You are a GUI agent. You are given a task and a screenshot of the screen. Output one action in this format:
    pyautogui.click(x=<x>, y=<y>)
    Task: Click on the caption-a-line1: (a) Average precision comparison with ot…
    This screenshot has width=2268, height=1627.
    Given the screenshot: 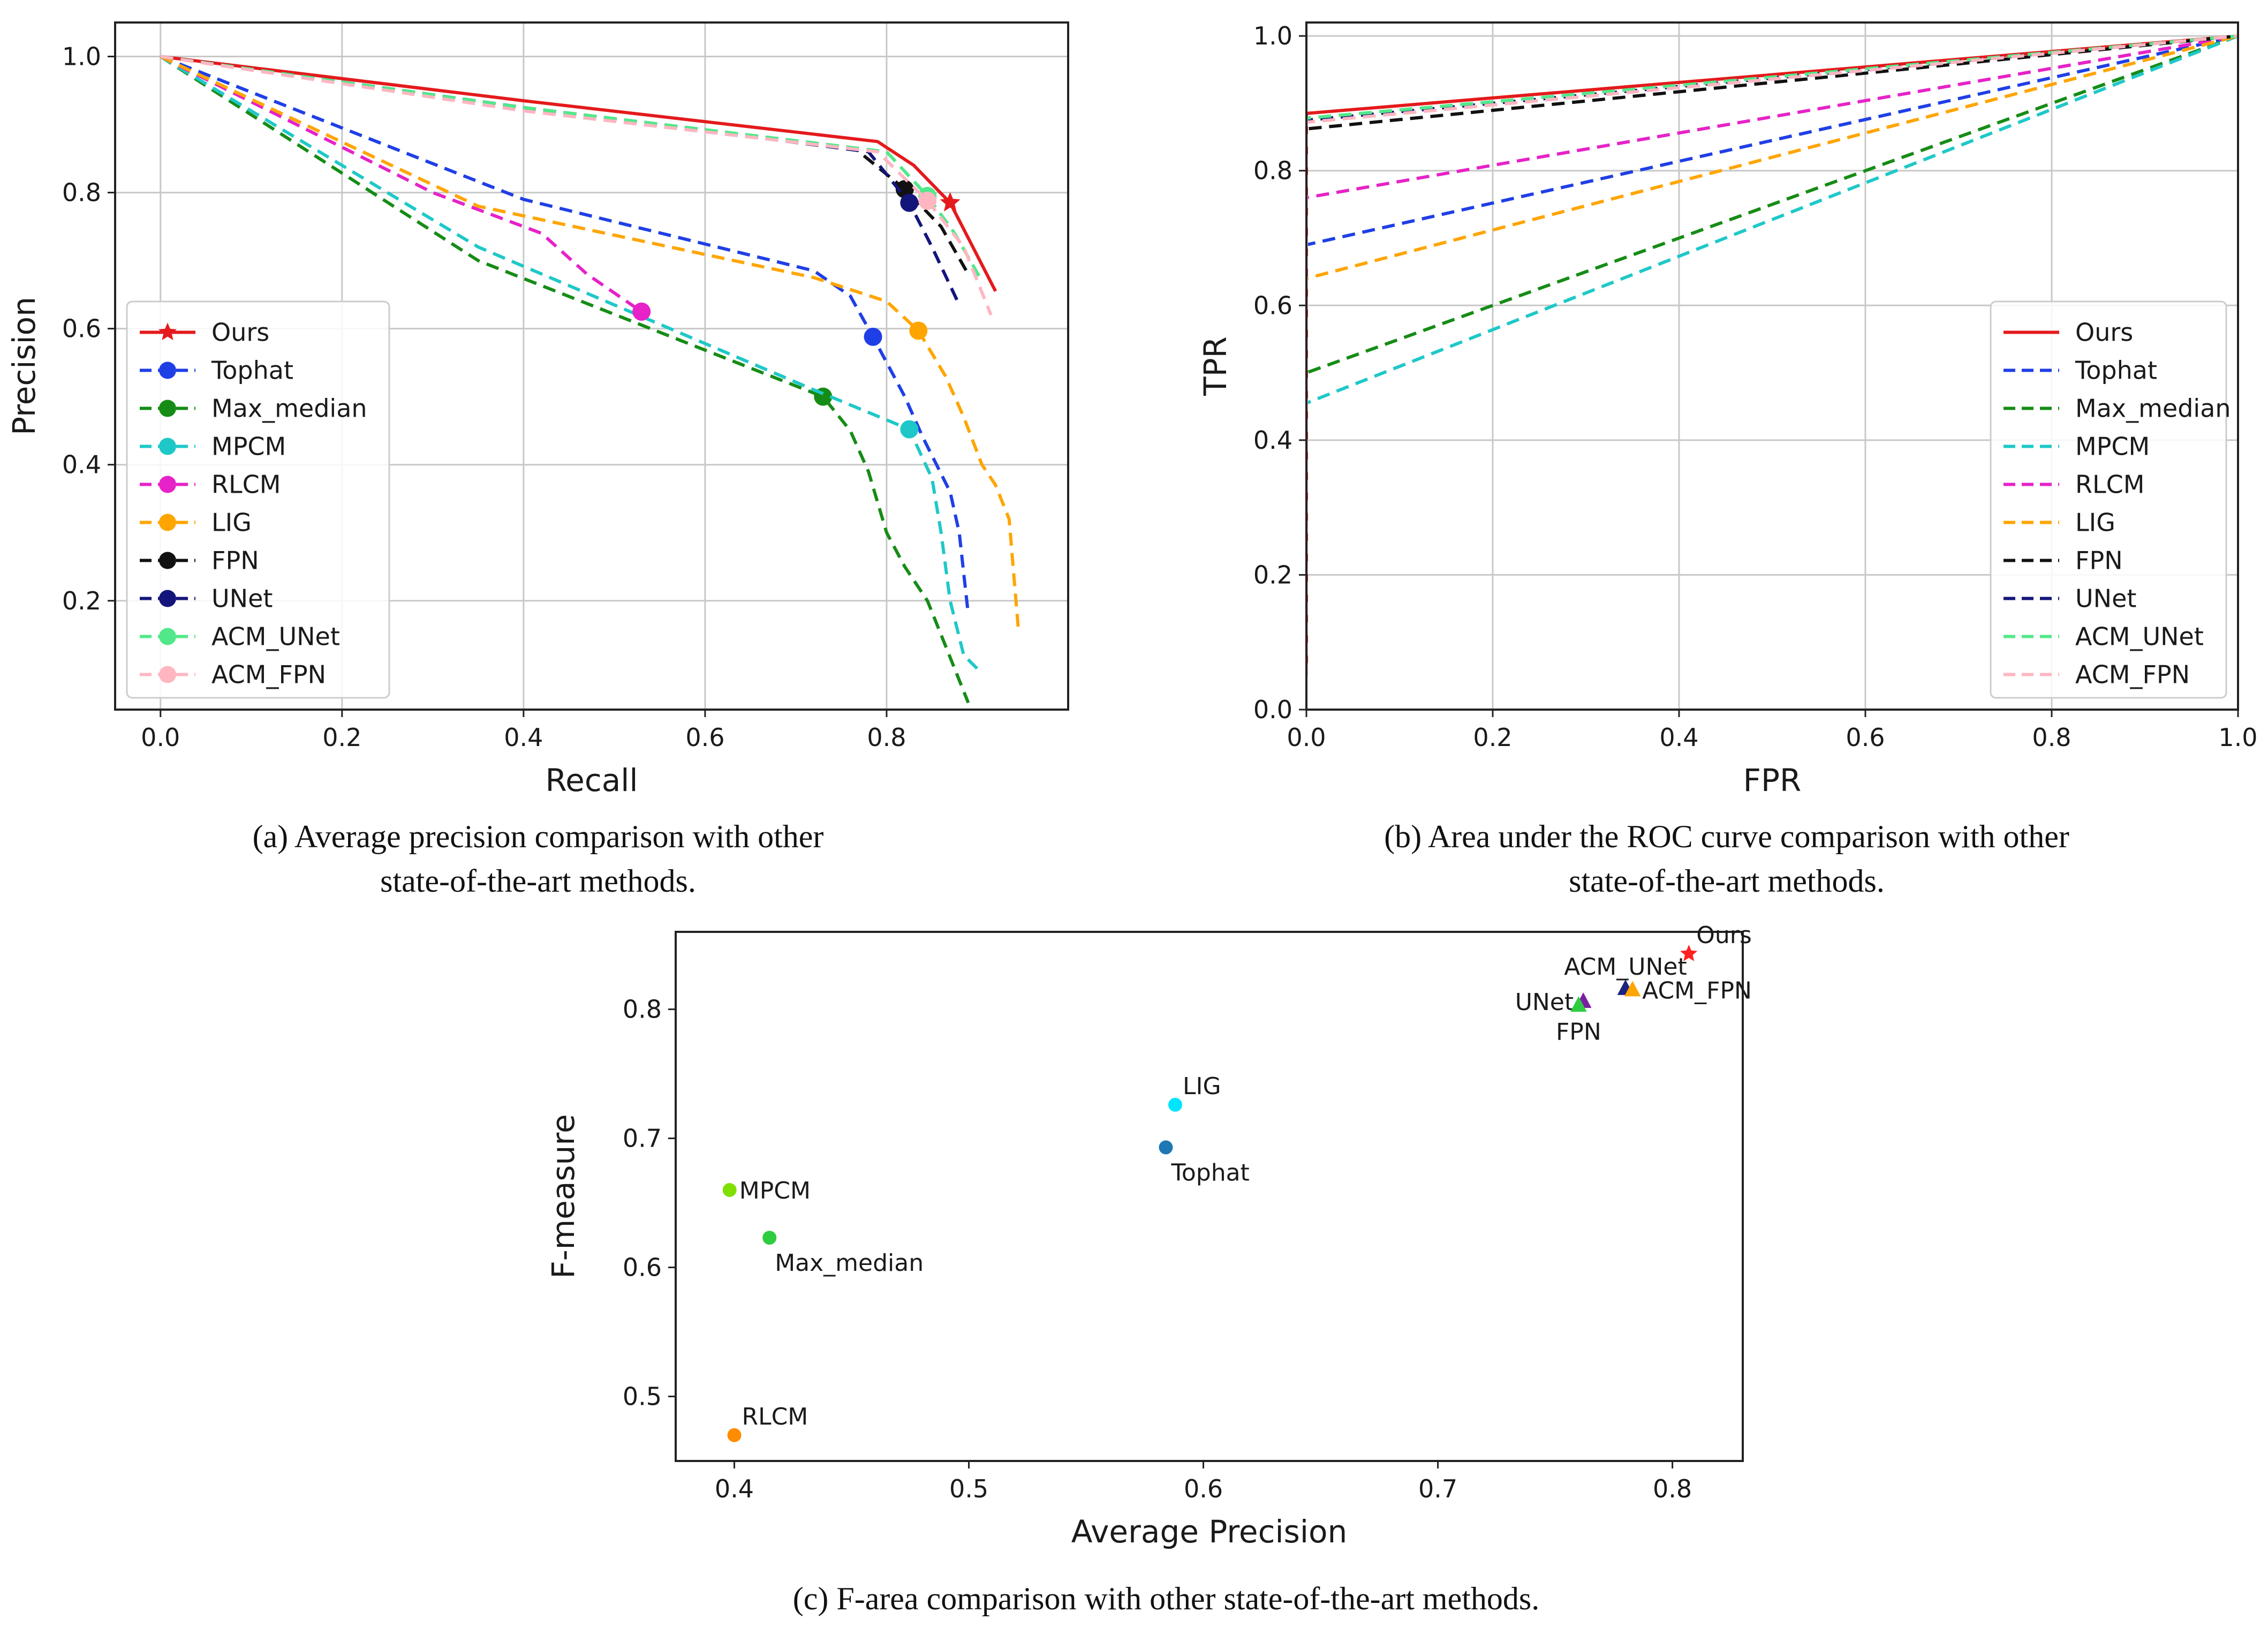 What is the action you would take?
    pyautogui.click(x=538, y=836)
    